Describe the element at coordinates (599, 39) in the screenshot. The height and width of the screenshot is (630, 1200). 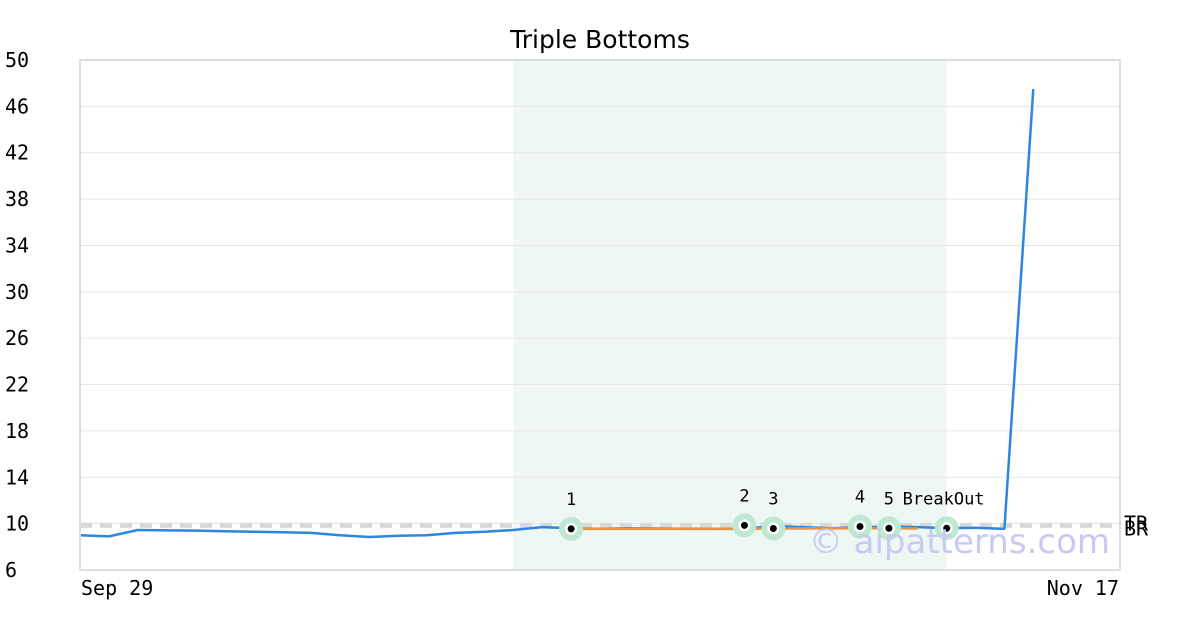
I see `chart-title: Triple Bottoms` at that location.